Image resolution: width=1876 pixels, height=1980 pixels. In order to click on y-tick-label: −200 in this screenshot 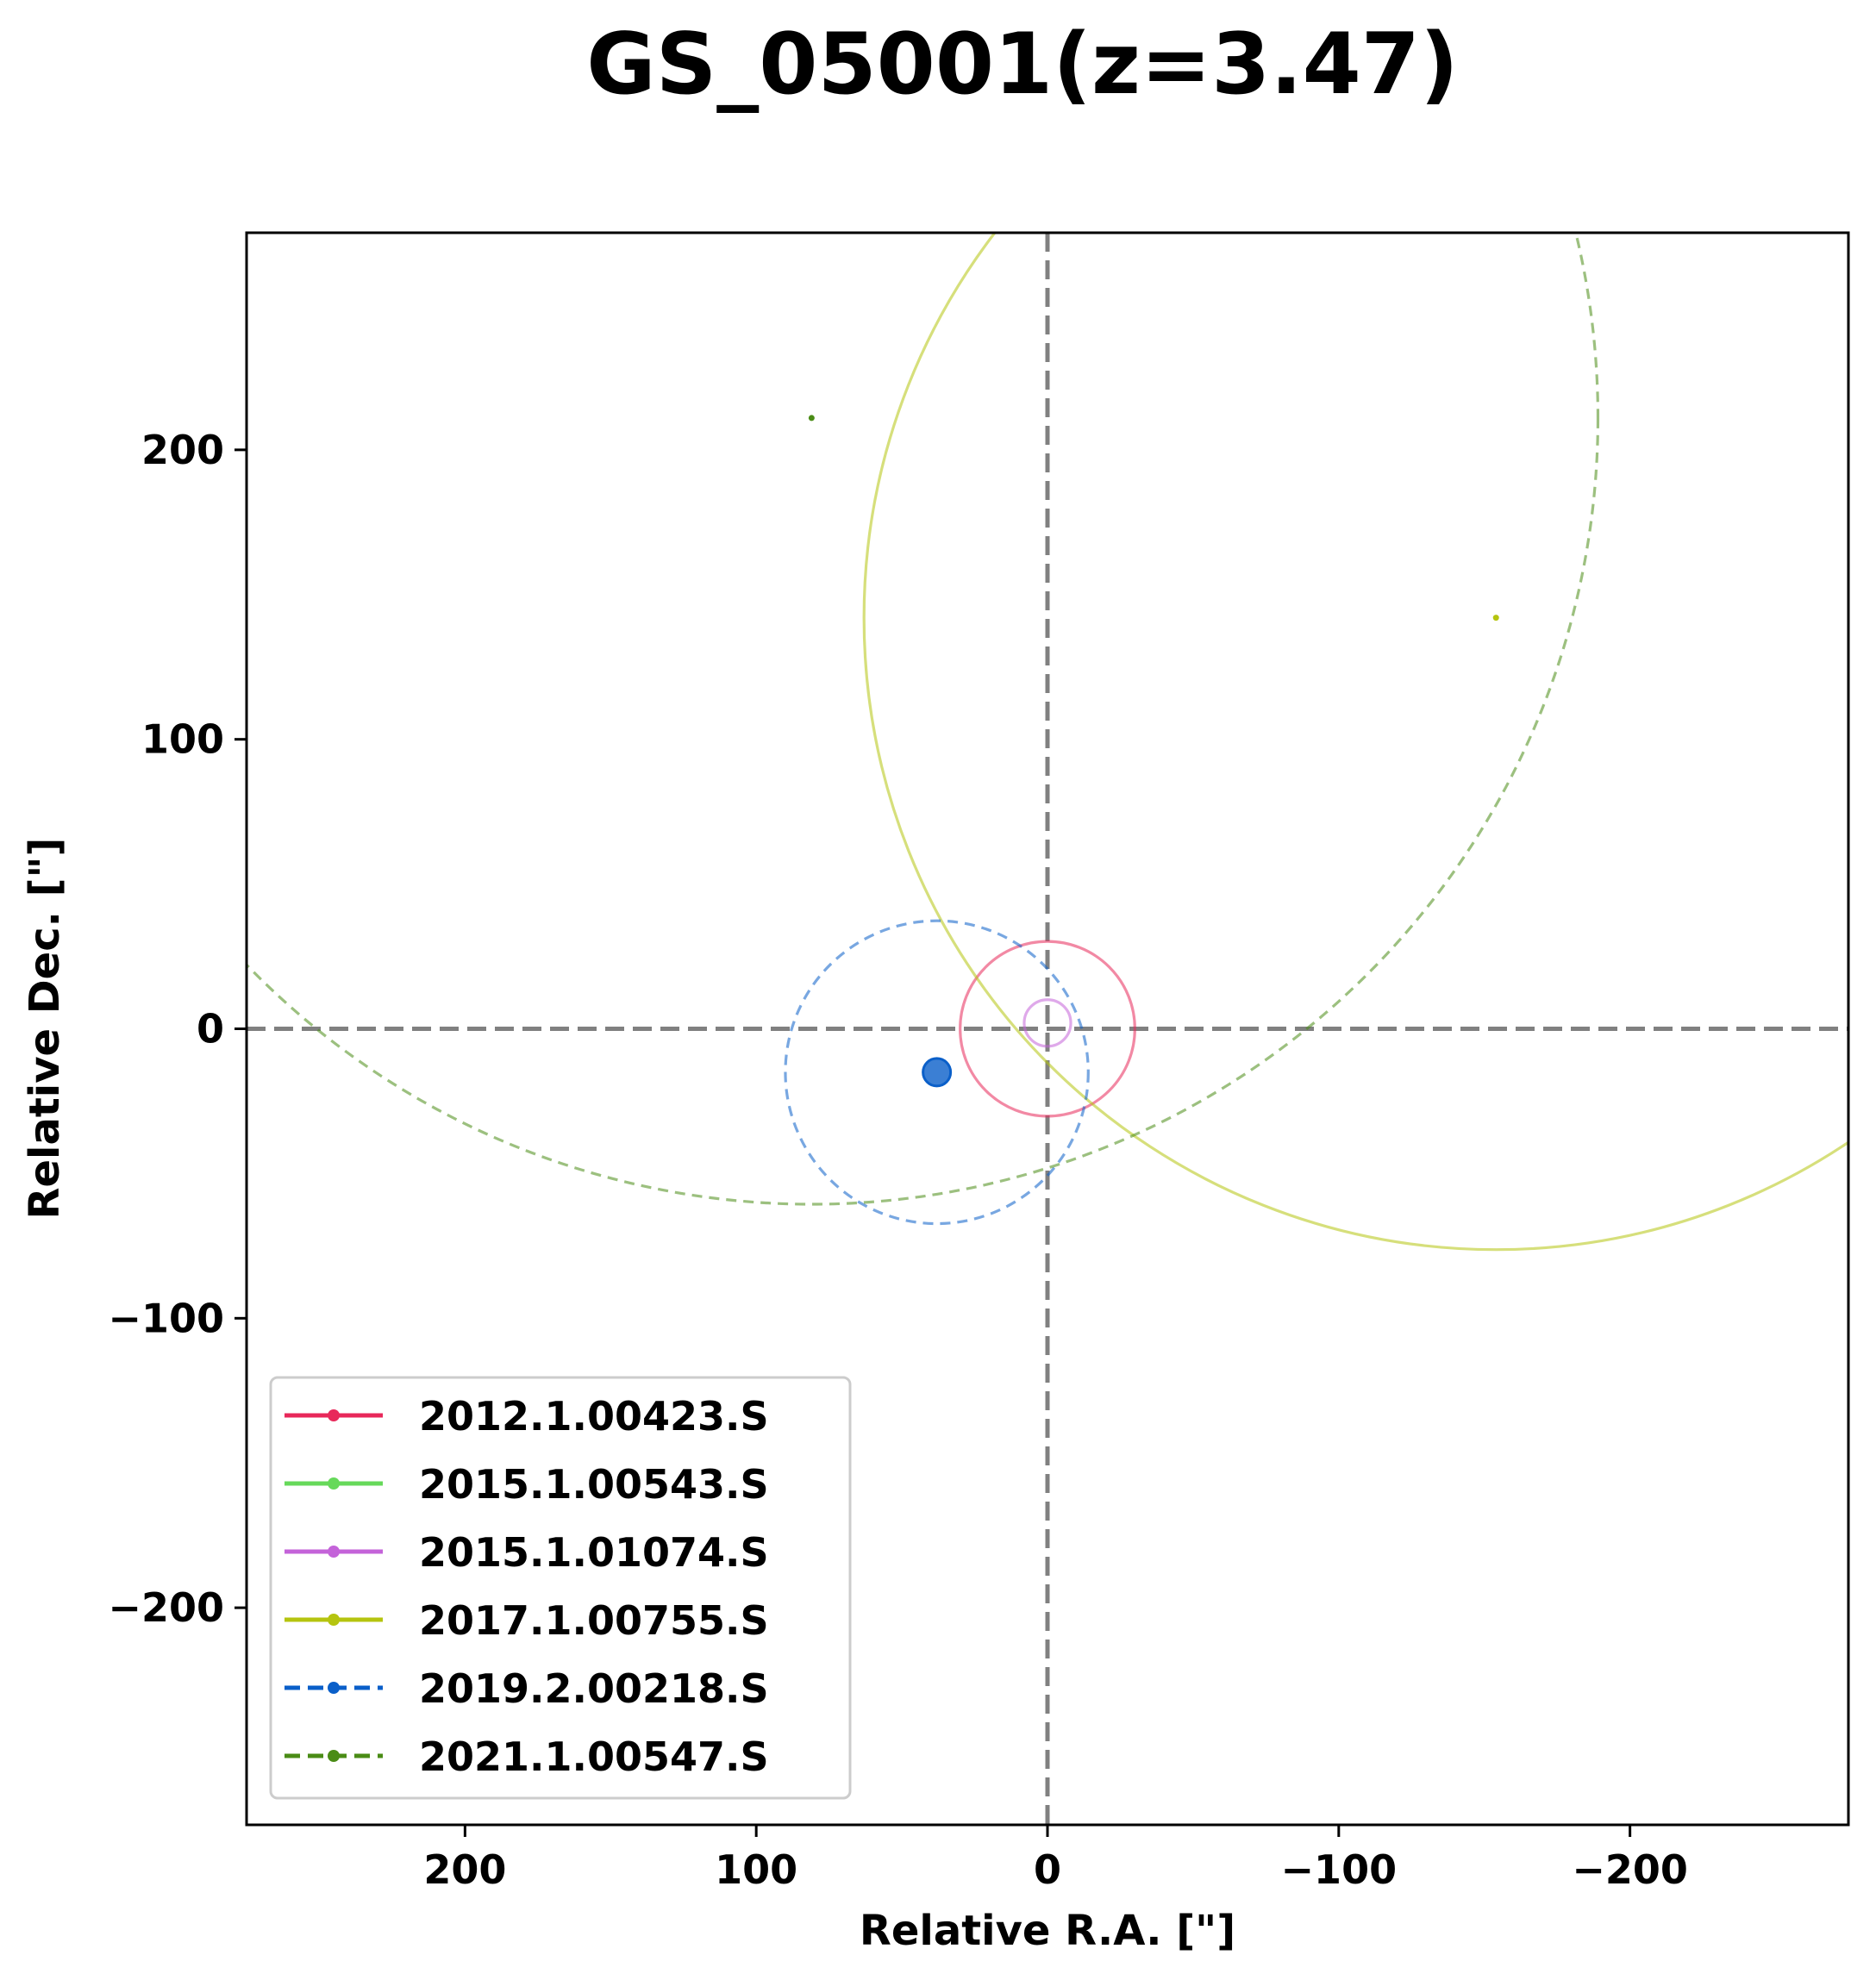, I will do `click(166, 1607)`.